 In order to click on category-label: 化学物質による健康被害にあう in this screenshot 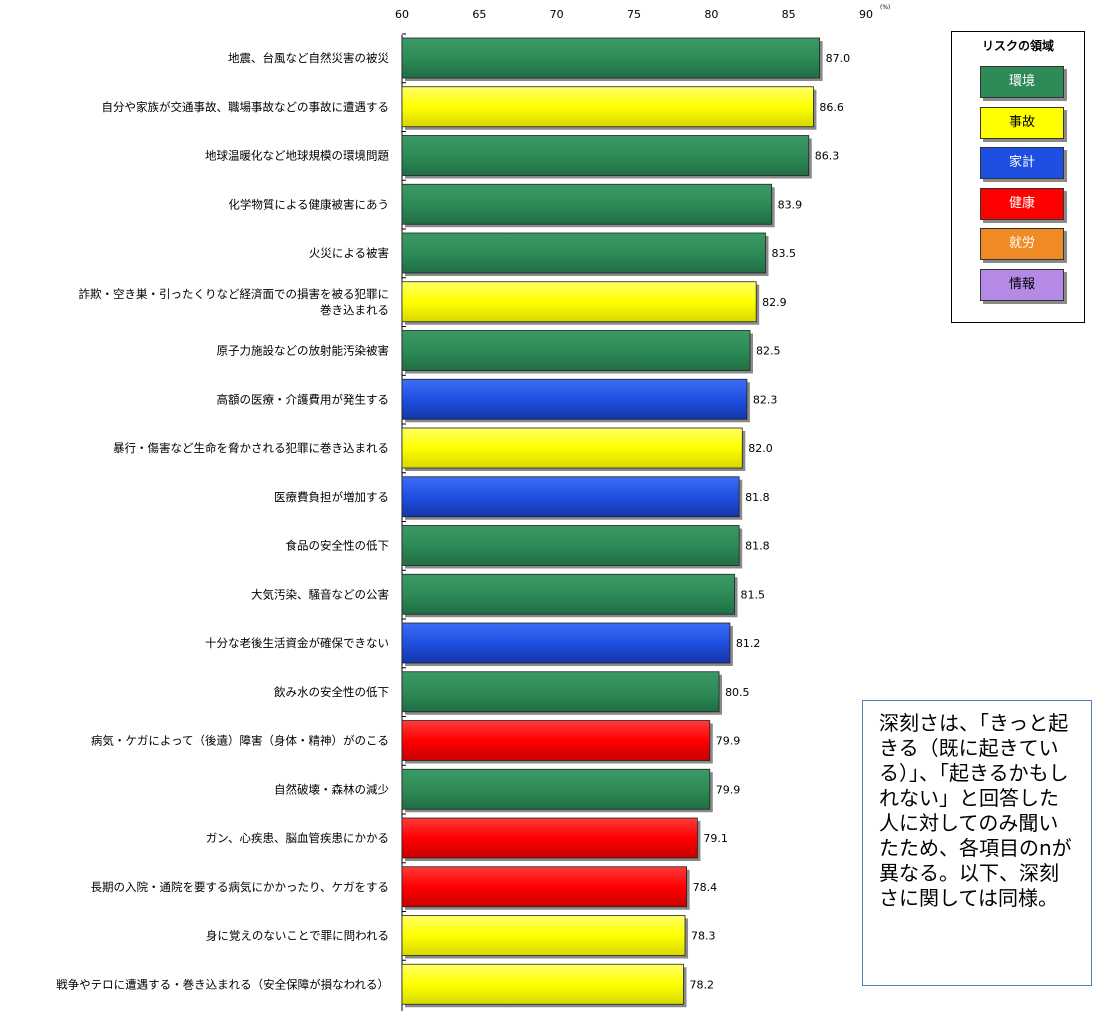, I will do `click(308, 204)`.